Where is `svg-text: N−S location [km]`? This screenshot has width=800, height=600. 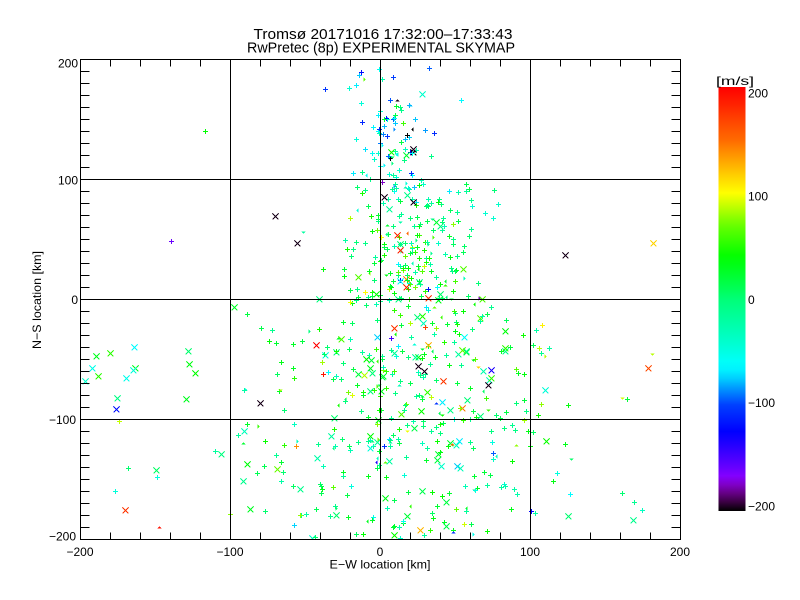 svg-text: N−S location [km] is located at coordinates (37, 300).